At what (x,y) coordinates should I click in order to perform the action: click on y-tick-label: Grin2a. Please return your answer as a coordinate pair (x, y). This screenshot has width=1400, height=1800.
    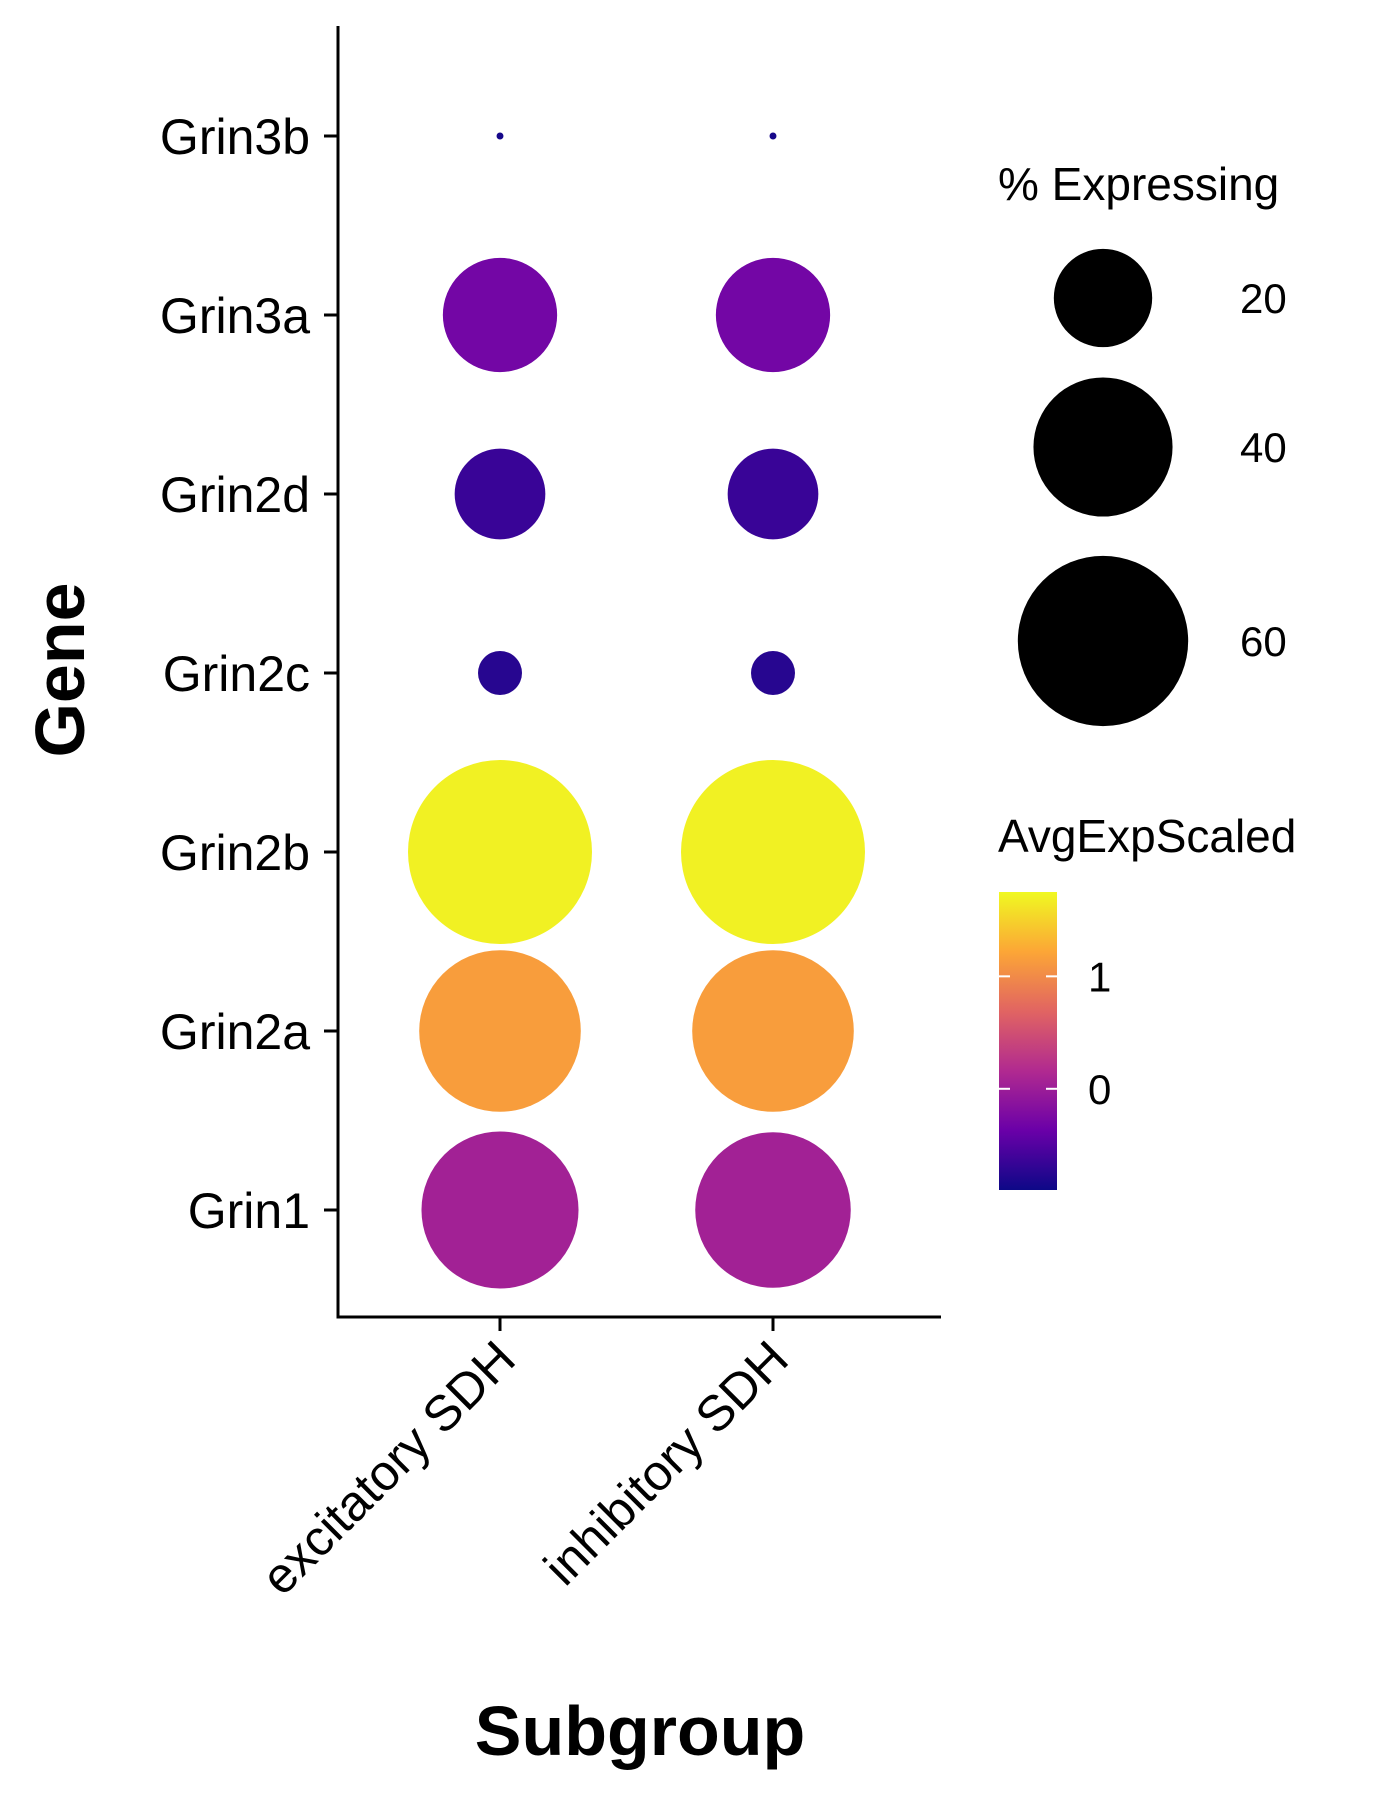
    Looking at the image, I should click on (235, 1032).